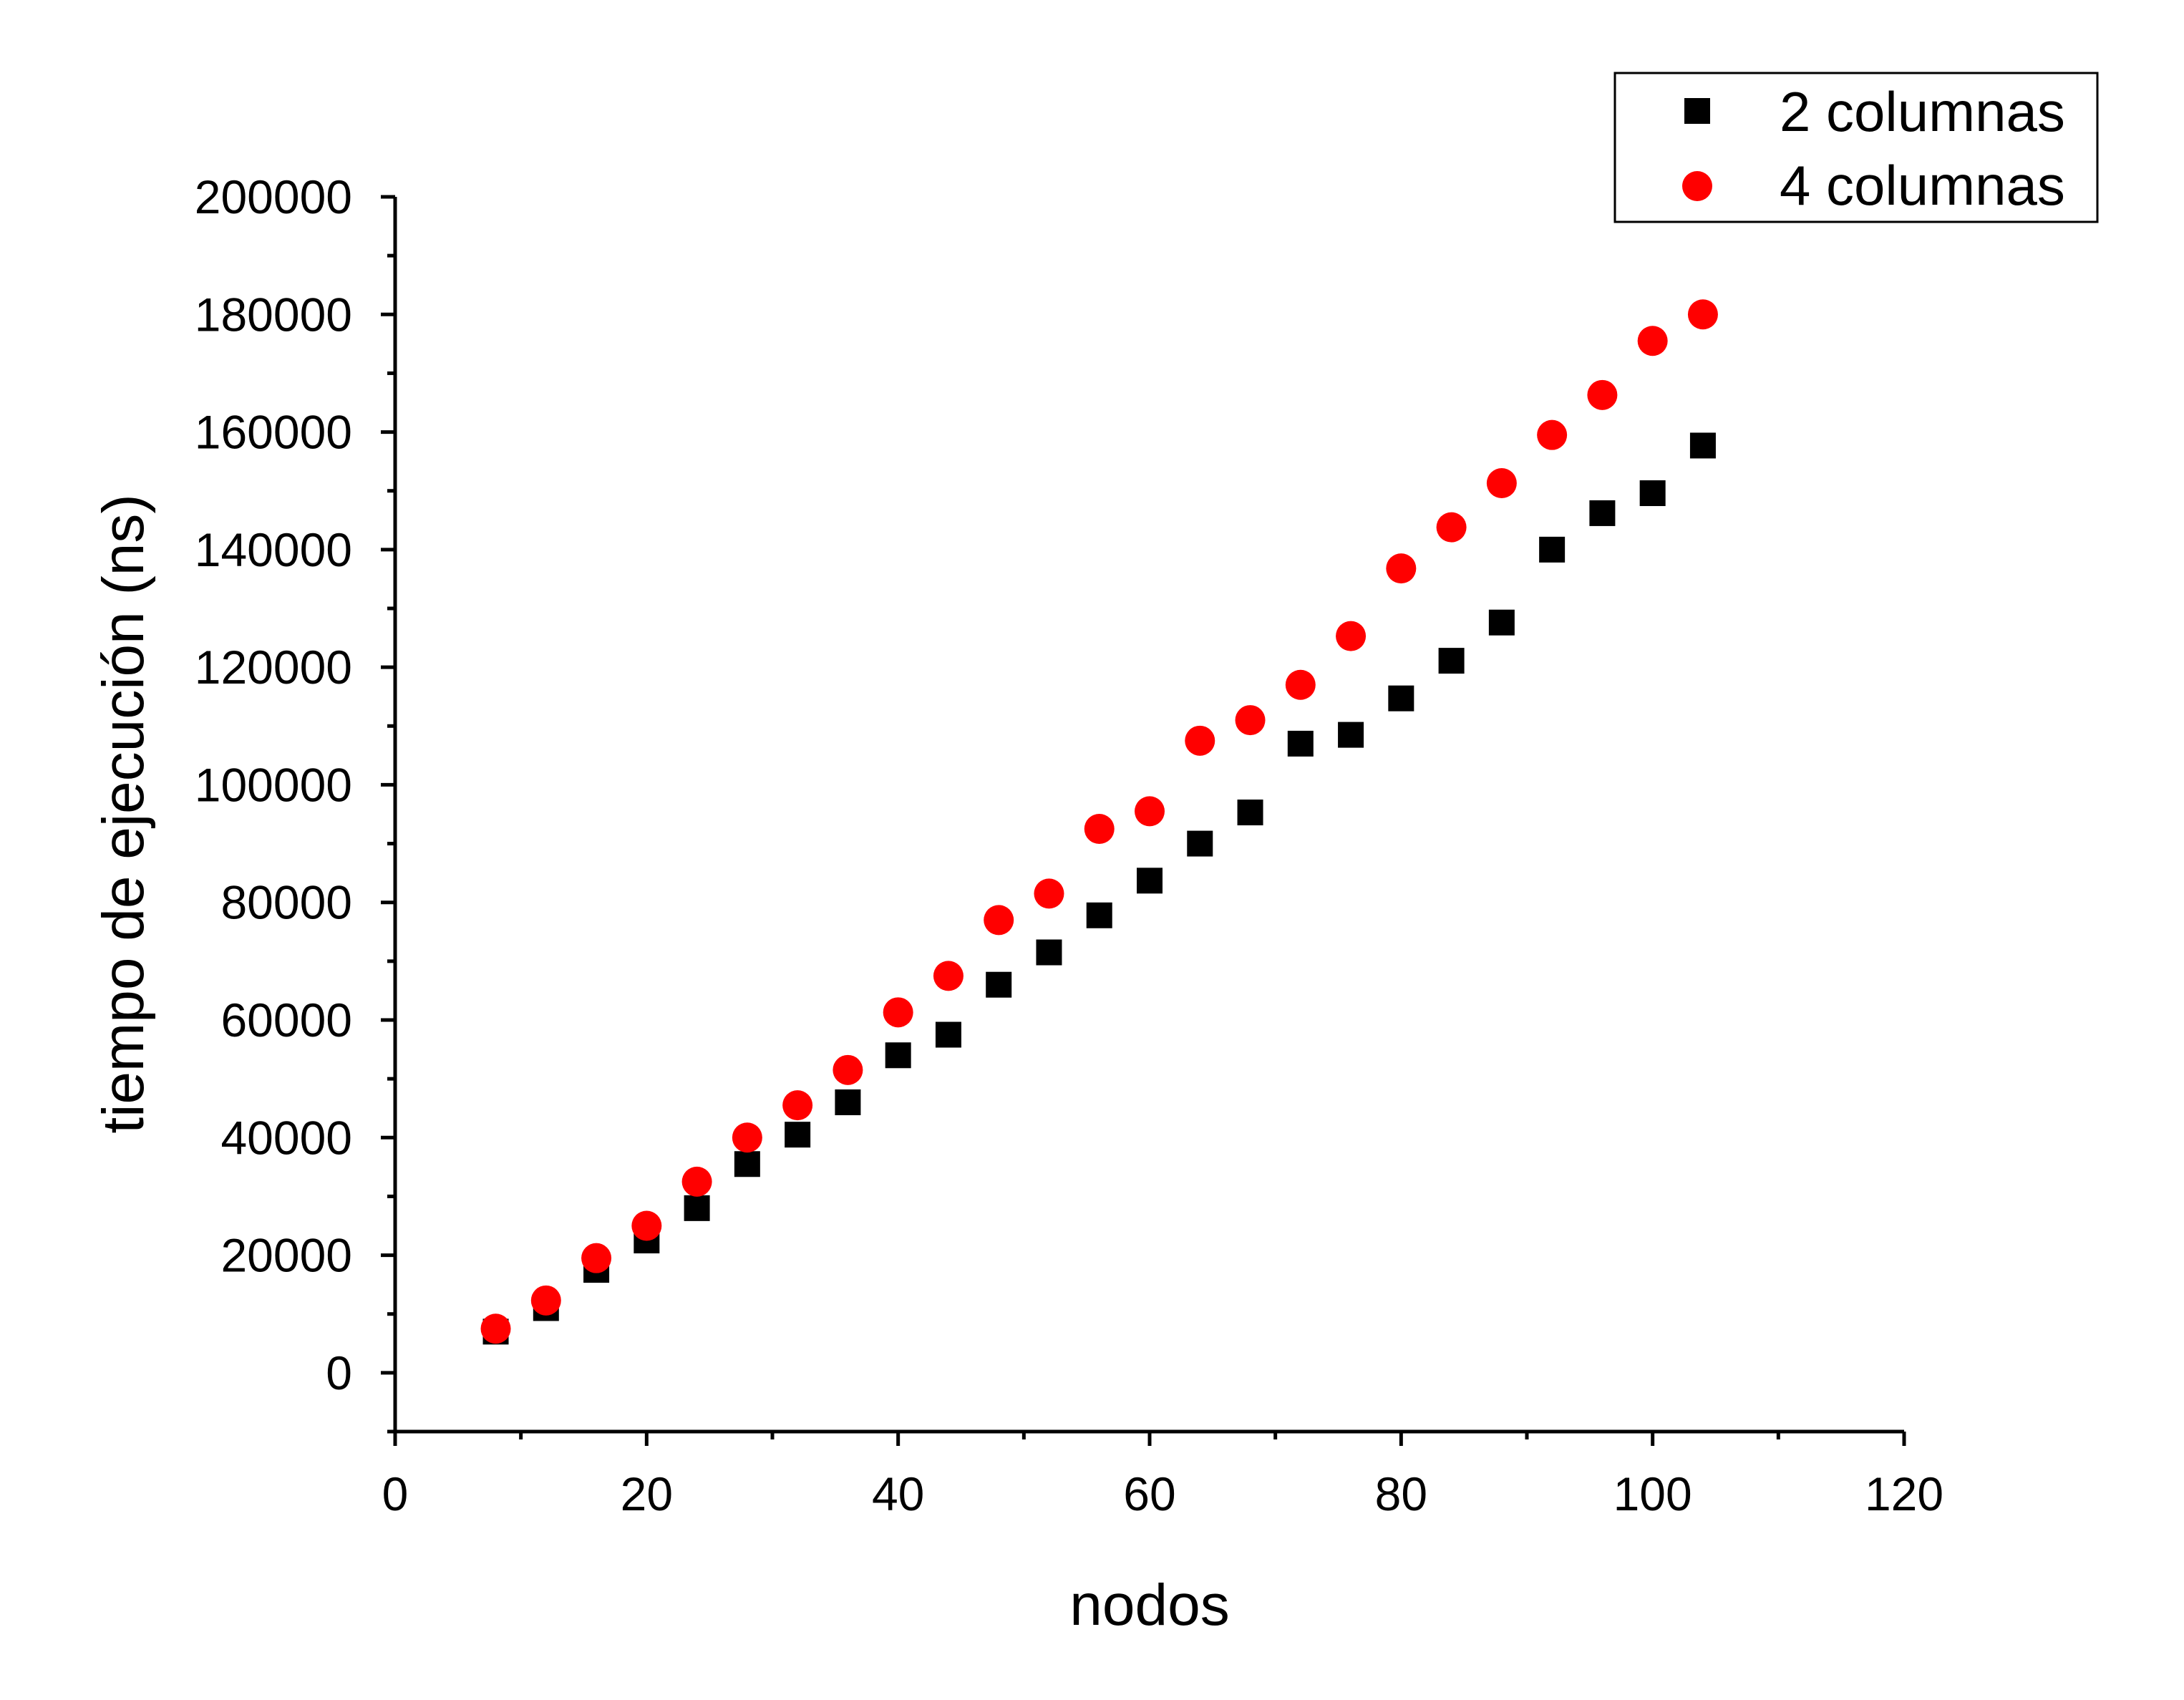  What do you see at coordinates (339, 1372) in the screenshot?
I see `y-tick-label: 0` at bounding box center [339, 1372].